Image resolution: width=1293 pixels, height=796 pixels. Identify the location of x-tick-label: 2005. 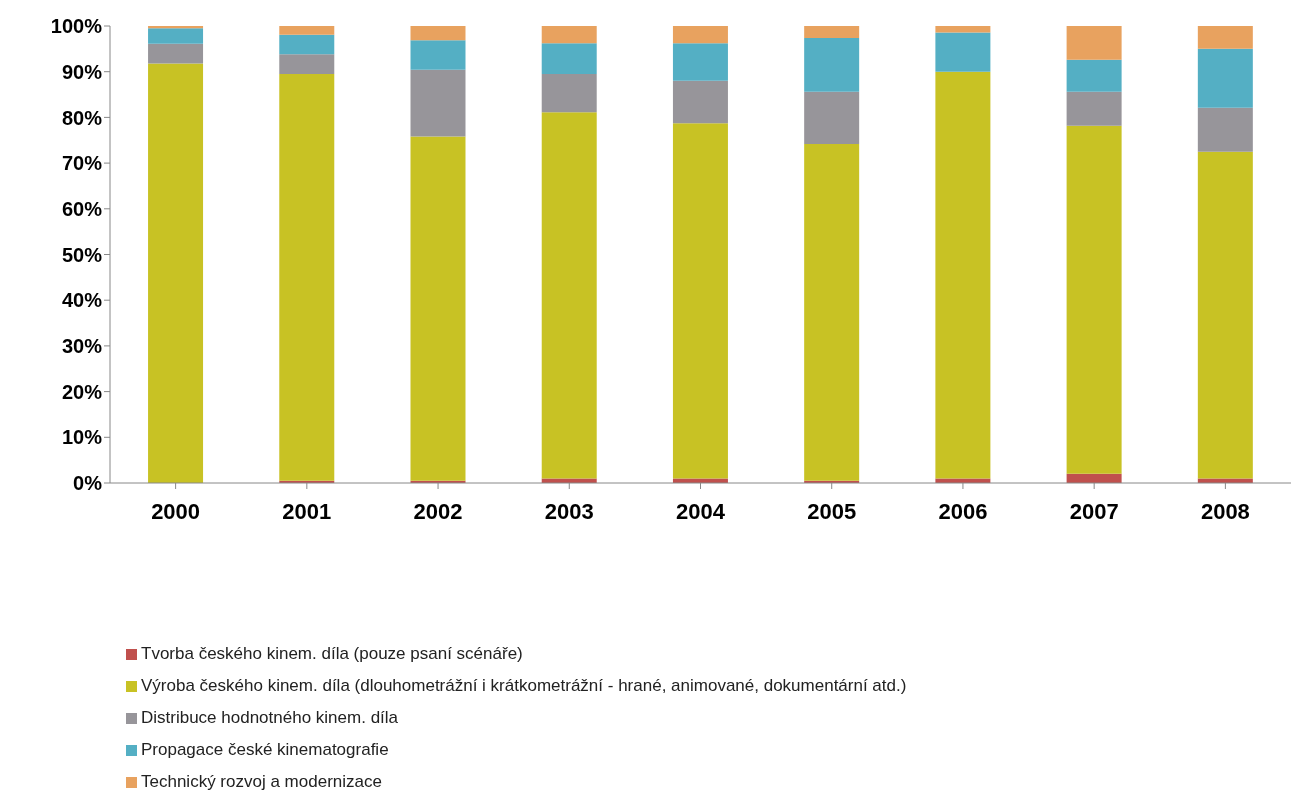
(832, 511).